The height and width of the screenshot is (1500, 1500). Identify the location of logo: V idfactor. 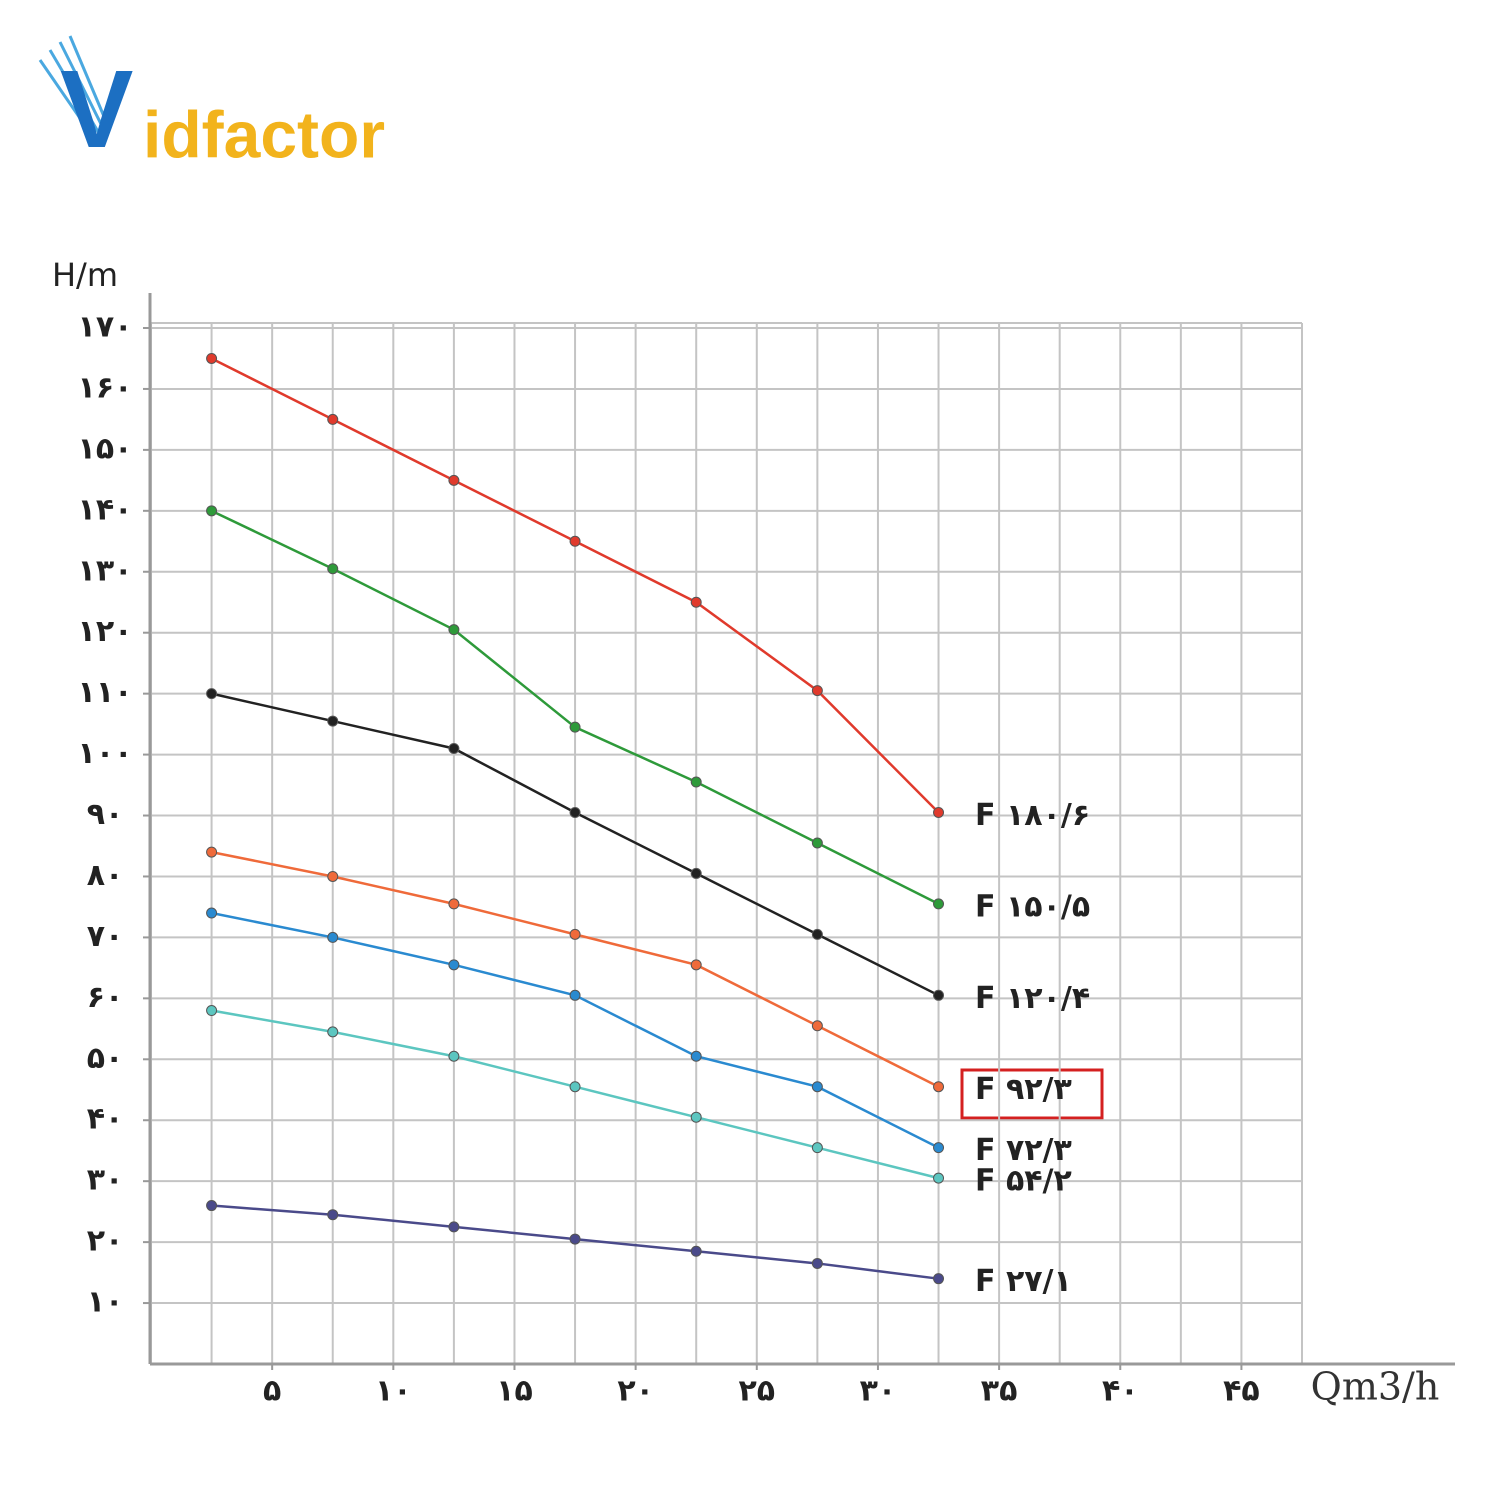
(211, 103).